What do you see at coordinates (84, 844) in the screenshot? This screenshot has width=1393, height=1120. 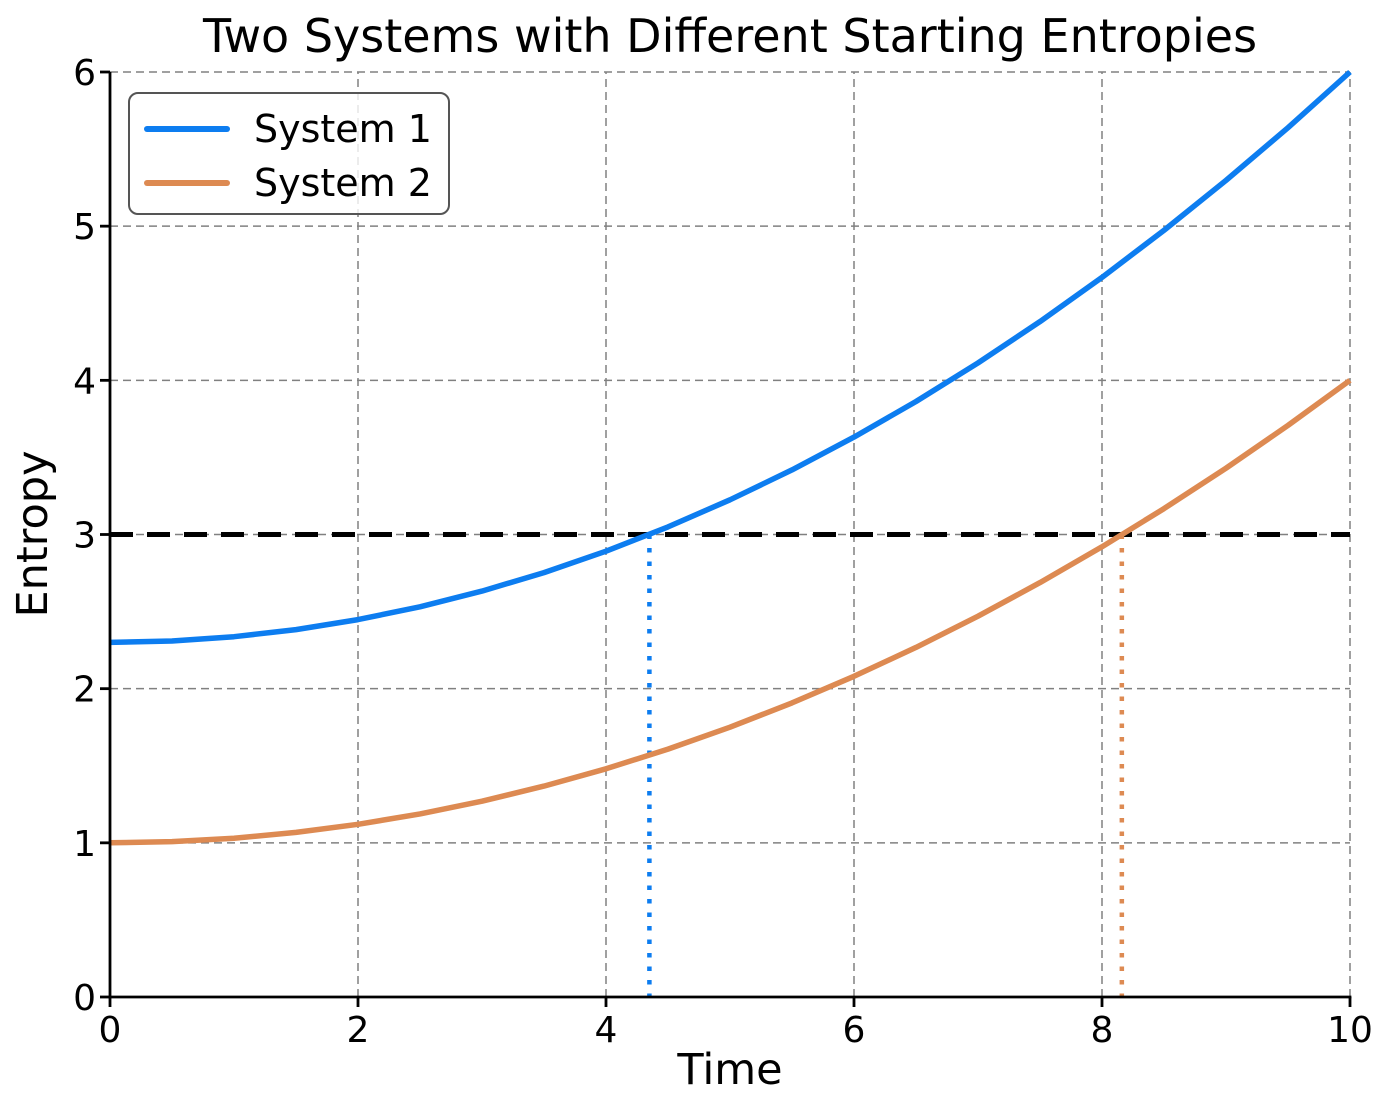 I see `y-tick-label: 1` at bounding box center [84, 844].